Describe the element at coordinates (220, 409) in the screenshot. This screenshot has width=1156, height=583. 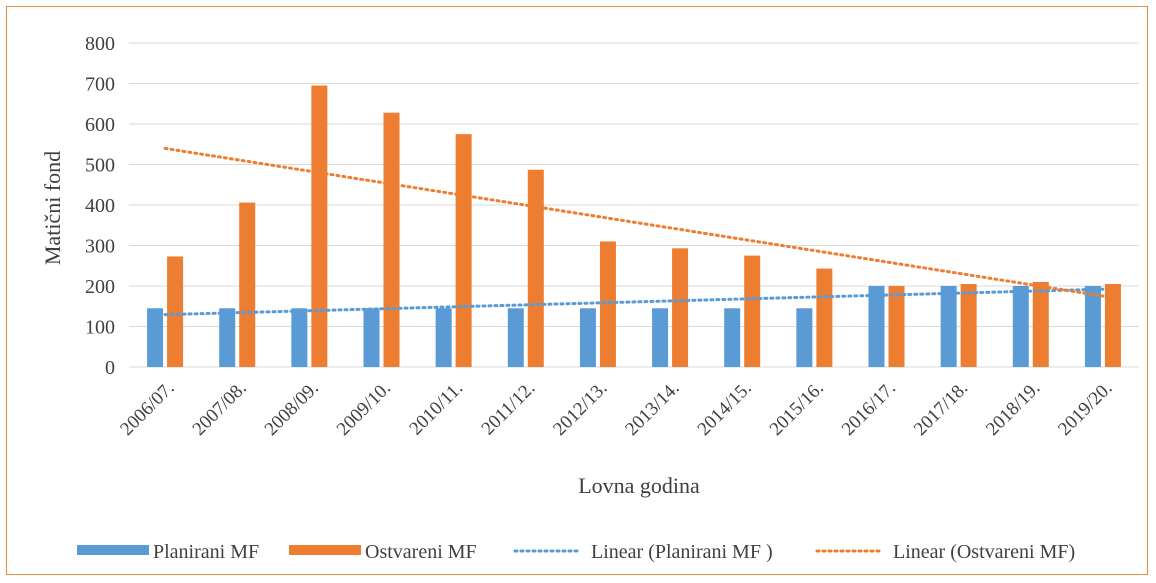
I see `x-tick-label: 2007/08.` at that location.